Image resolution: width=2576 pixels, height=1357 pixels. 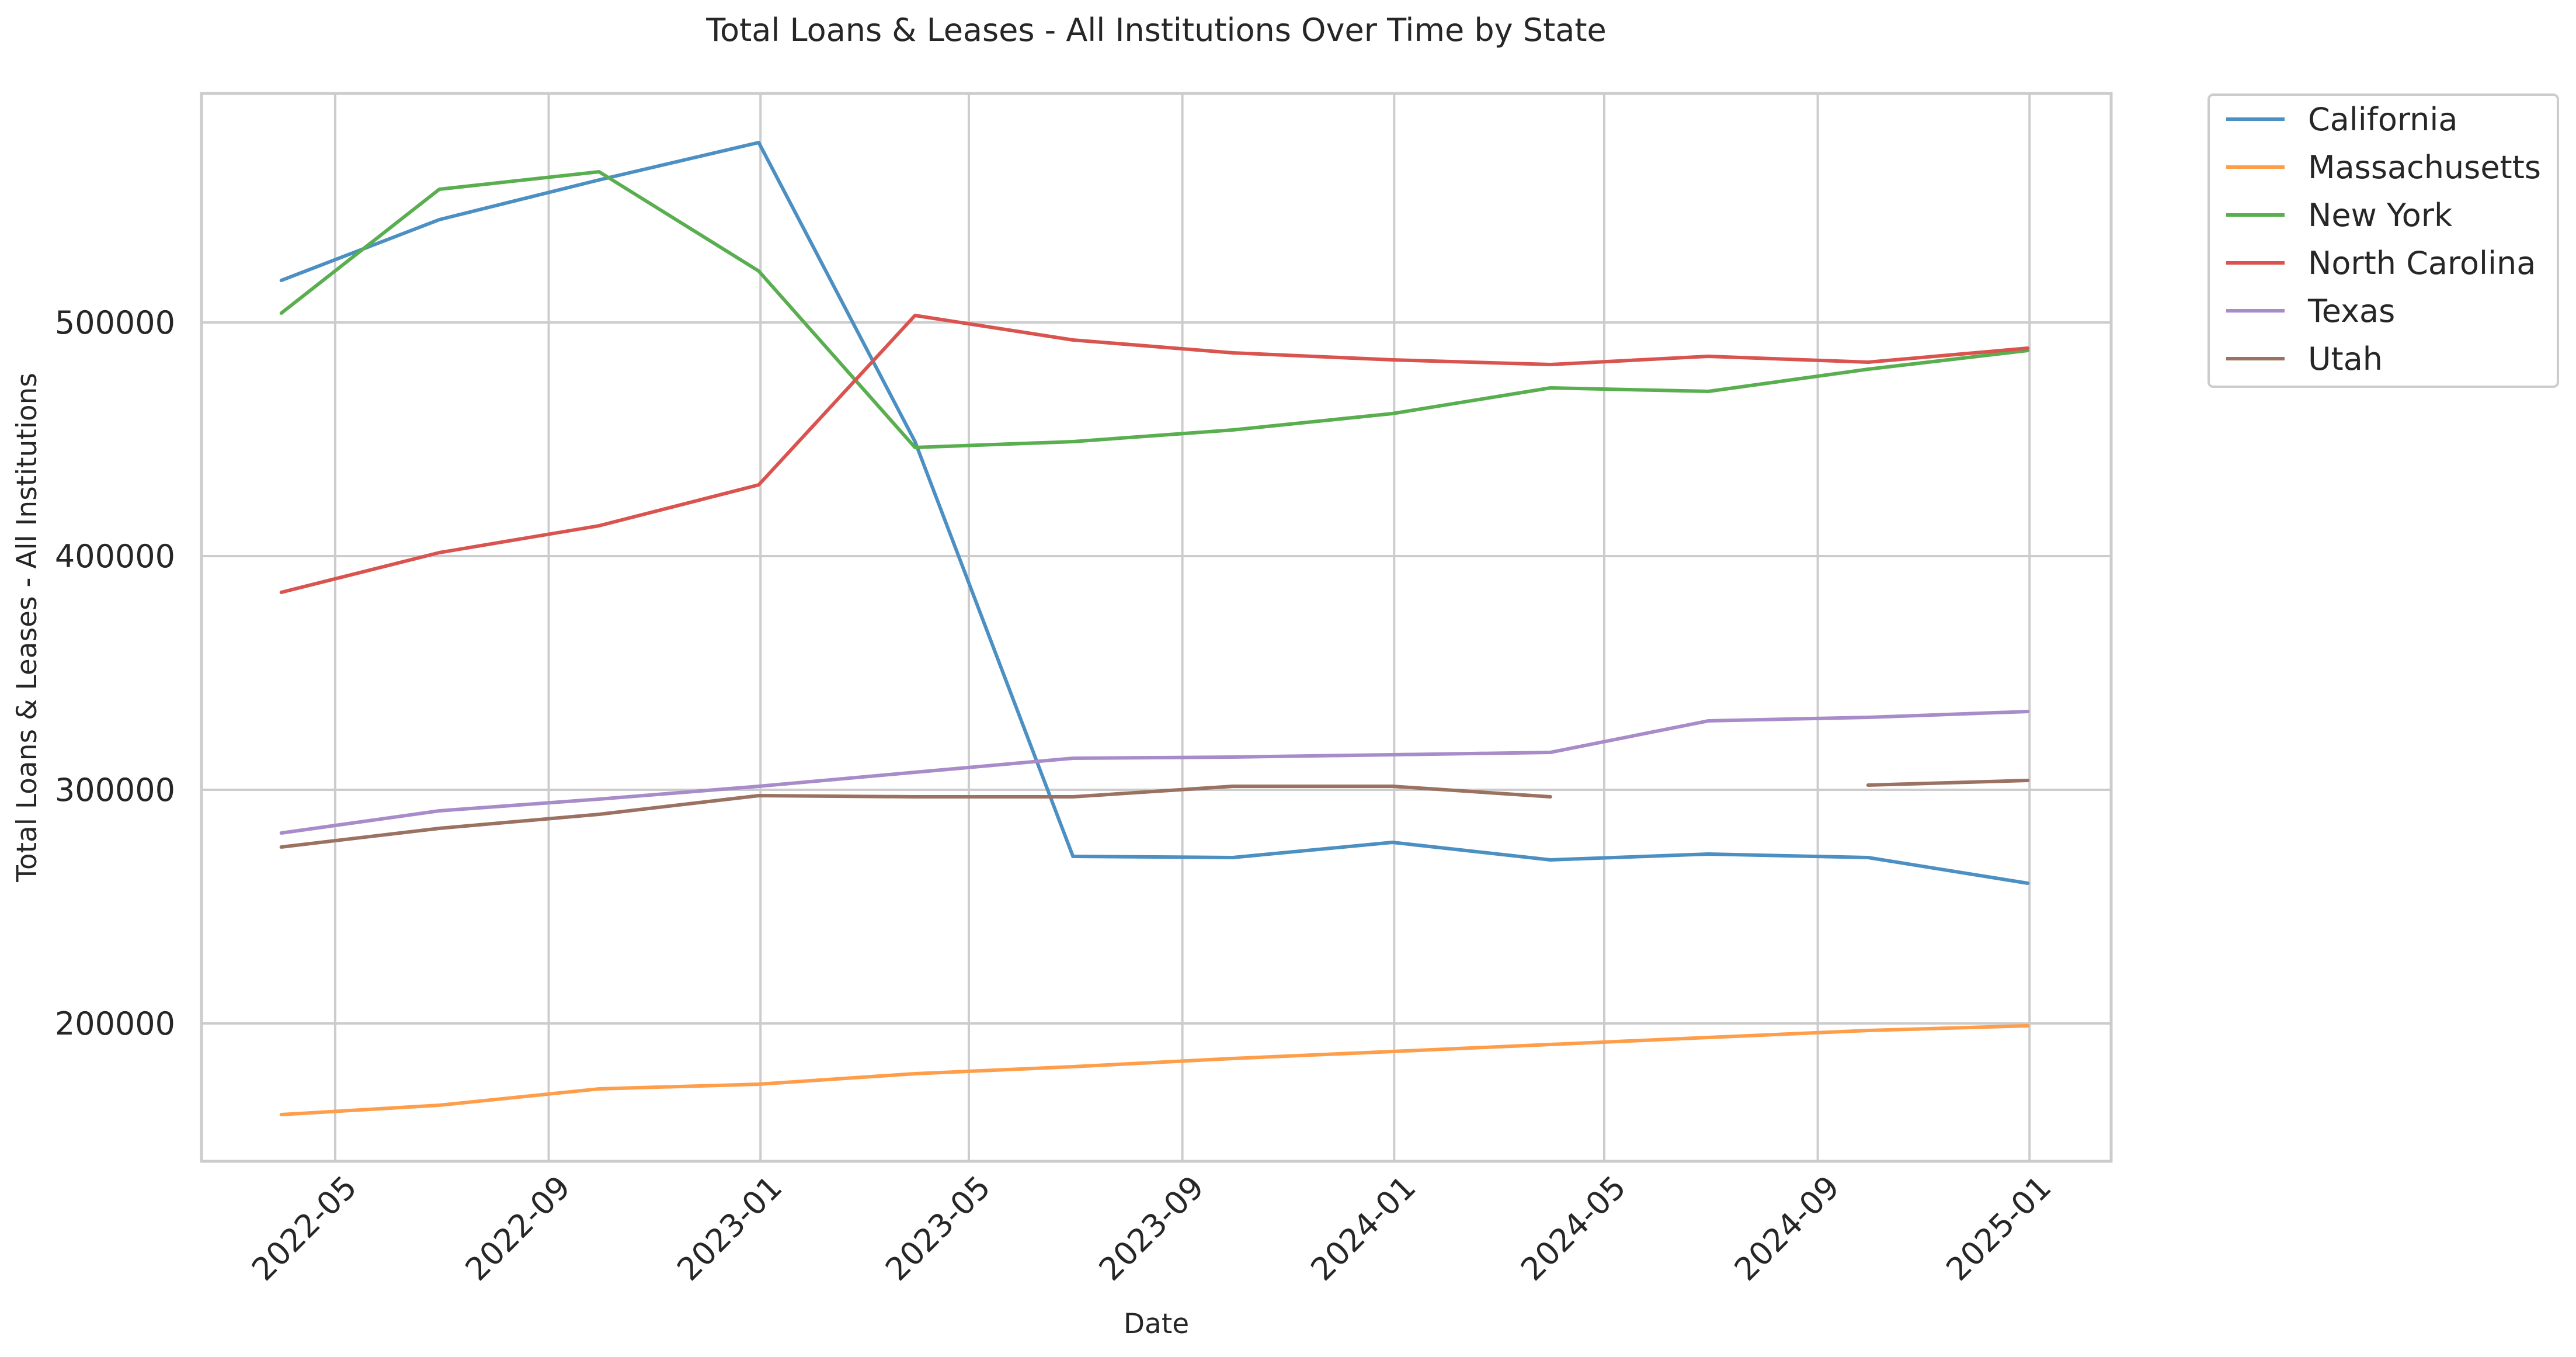 What do you see at coordinates (518, 1228) in the screenshot?
I see `x-tick-label: 2022-09` at bounding box center [518, 1228].